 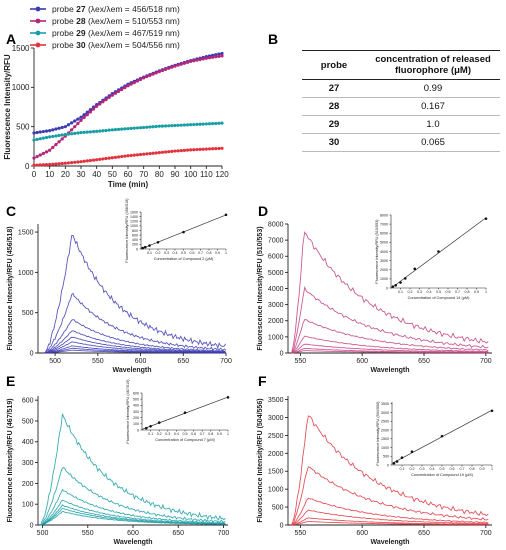 I want to click on table-header-probe: probe, so click(x=334, y=65).